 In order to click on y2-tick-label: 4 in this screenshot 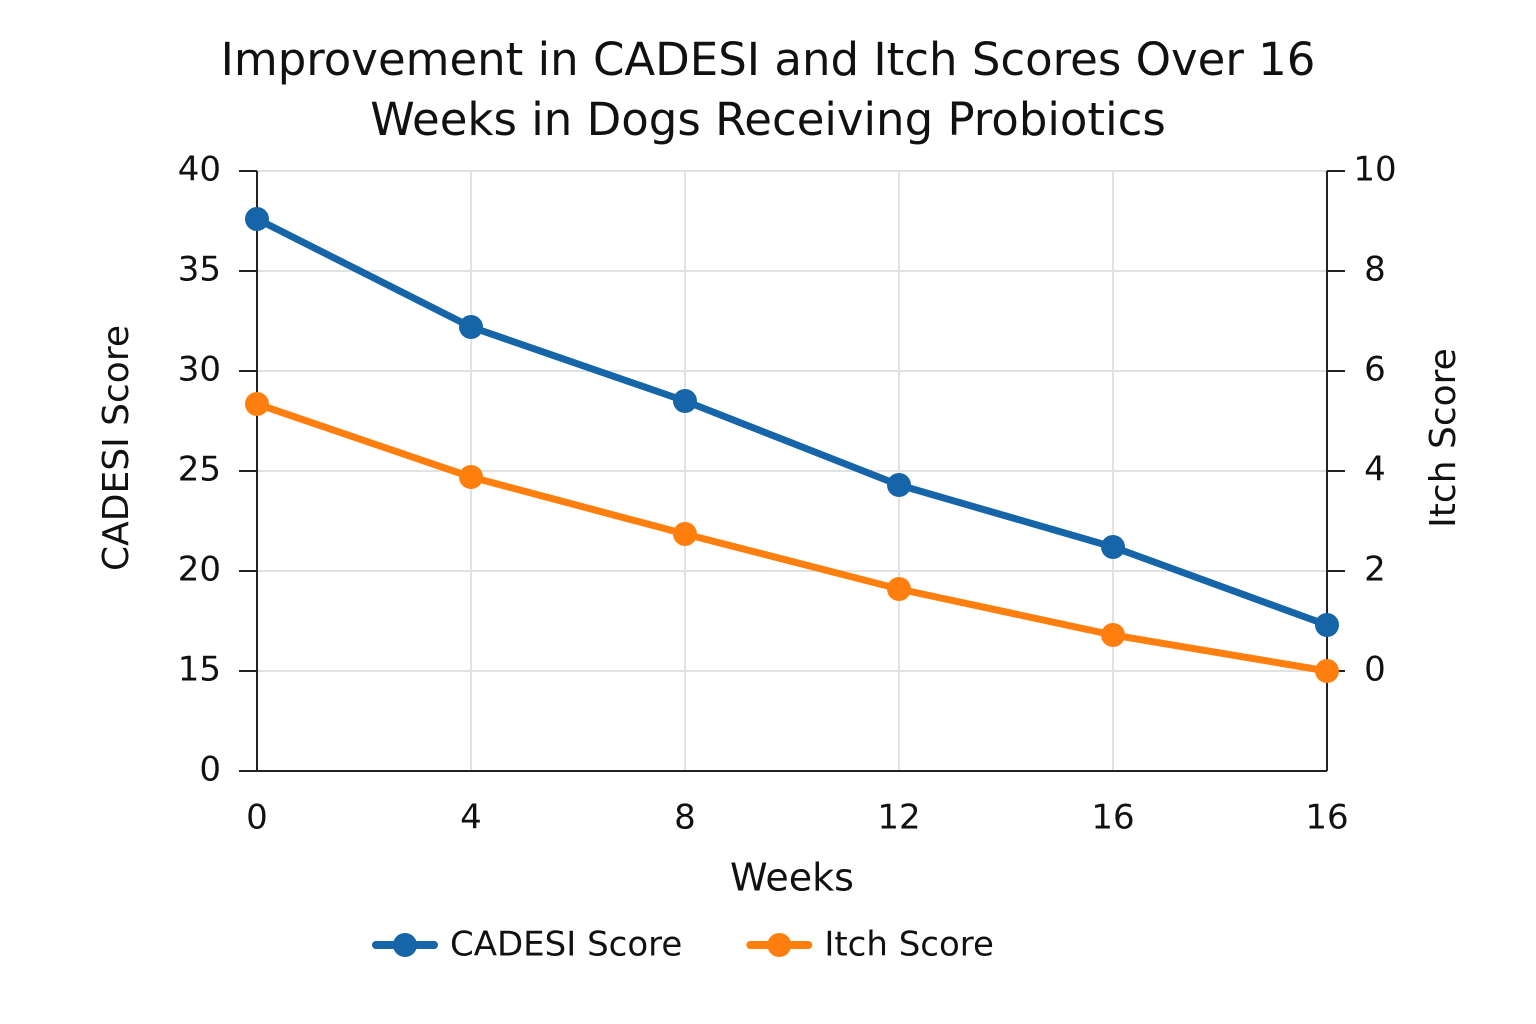, I will do `click(1375, 470)`.